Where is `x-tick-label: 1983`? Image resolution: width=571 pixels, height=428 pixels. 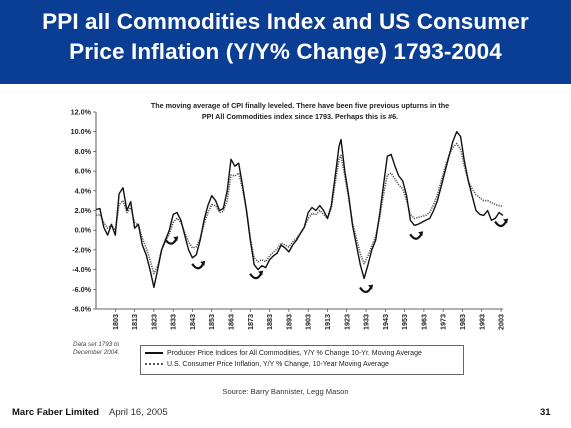 x-tick-label: 1983 is located at coordinates (462, 322).